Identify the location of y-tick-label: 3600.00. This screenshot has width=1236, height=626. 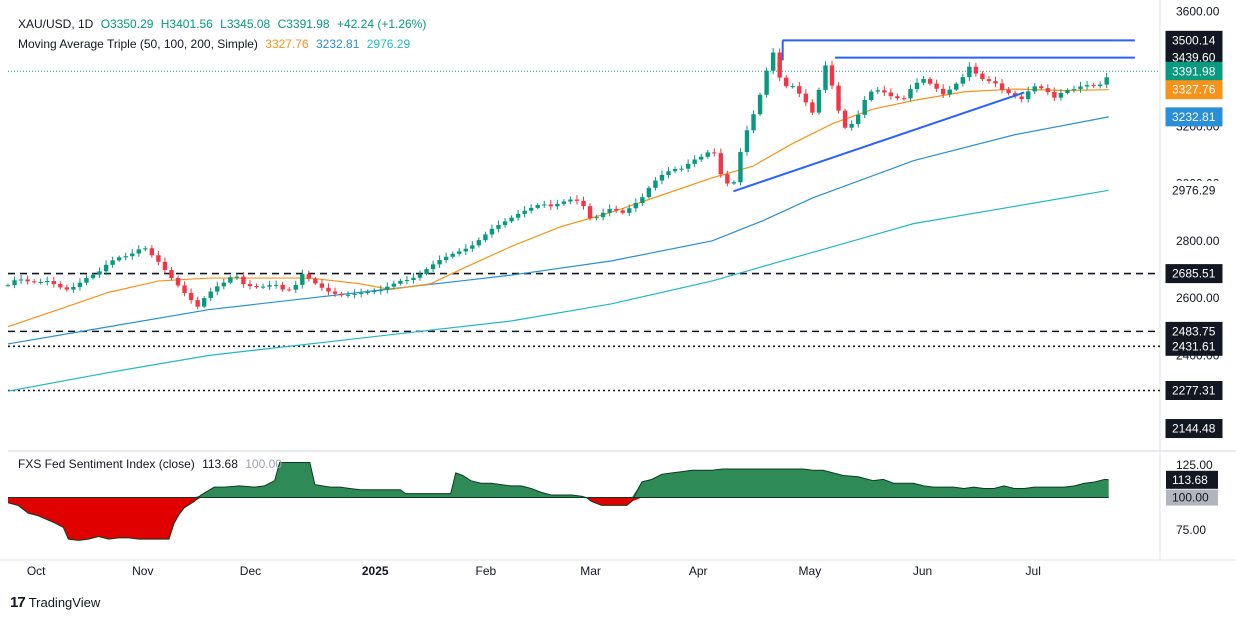
(1198, 12).